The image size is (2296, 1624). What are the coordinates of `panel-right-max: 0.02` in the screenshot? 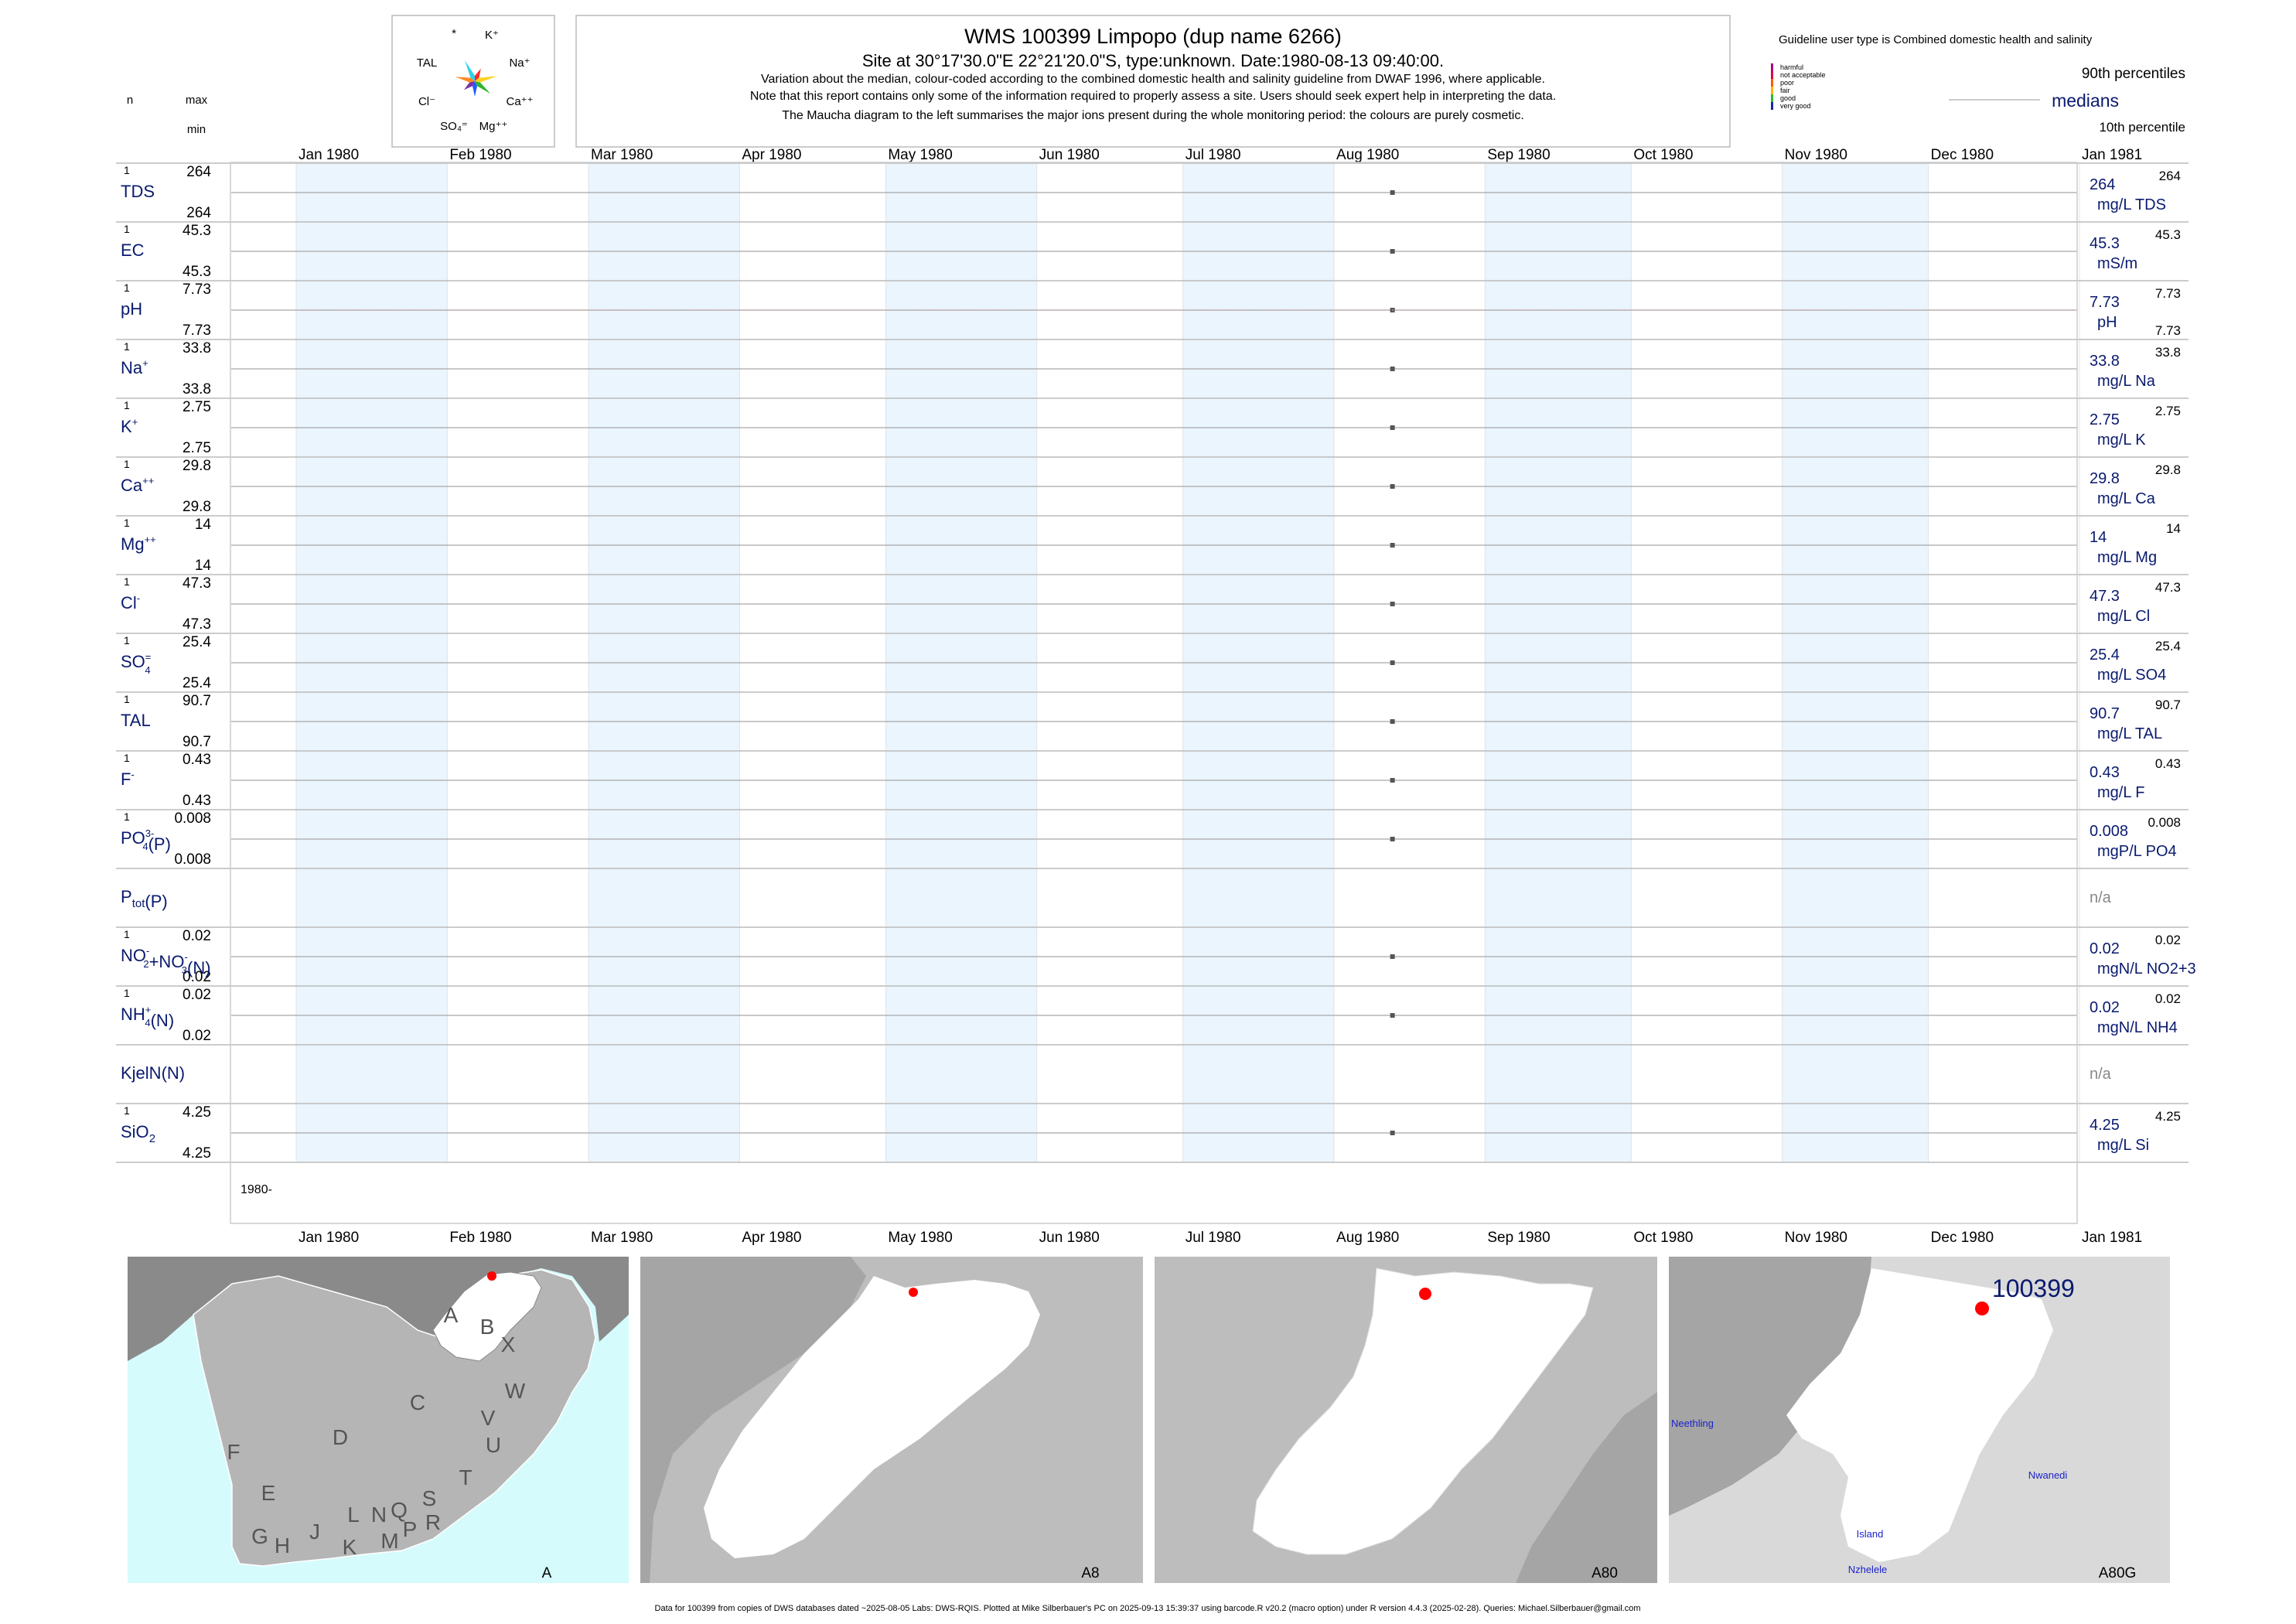 It's located at (2168, 998).